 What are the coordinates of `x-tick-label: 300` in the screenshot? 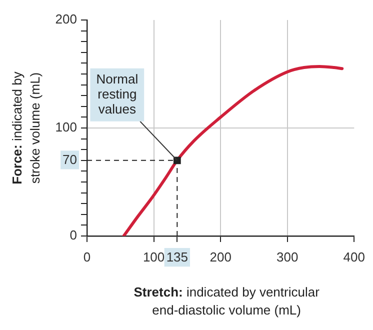 It's located at (287, 256).